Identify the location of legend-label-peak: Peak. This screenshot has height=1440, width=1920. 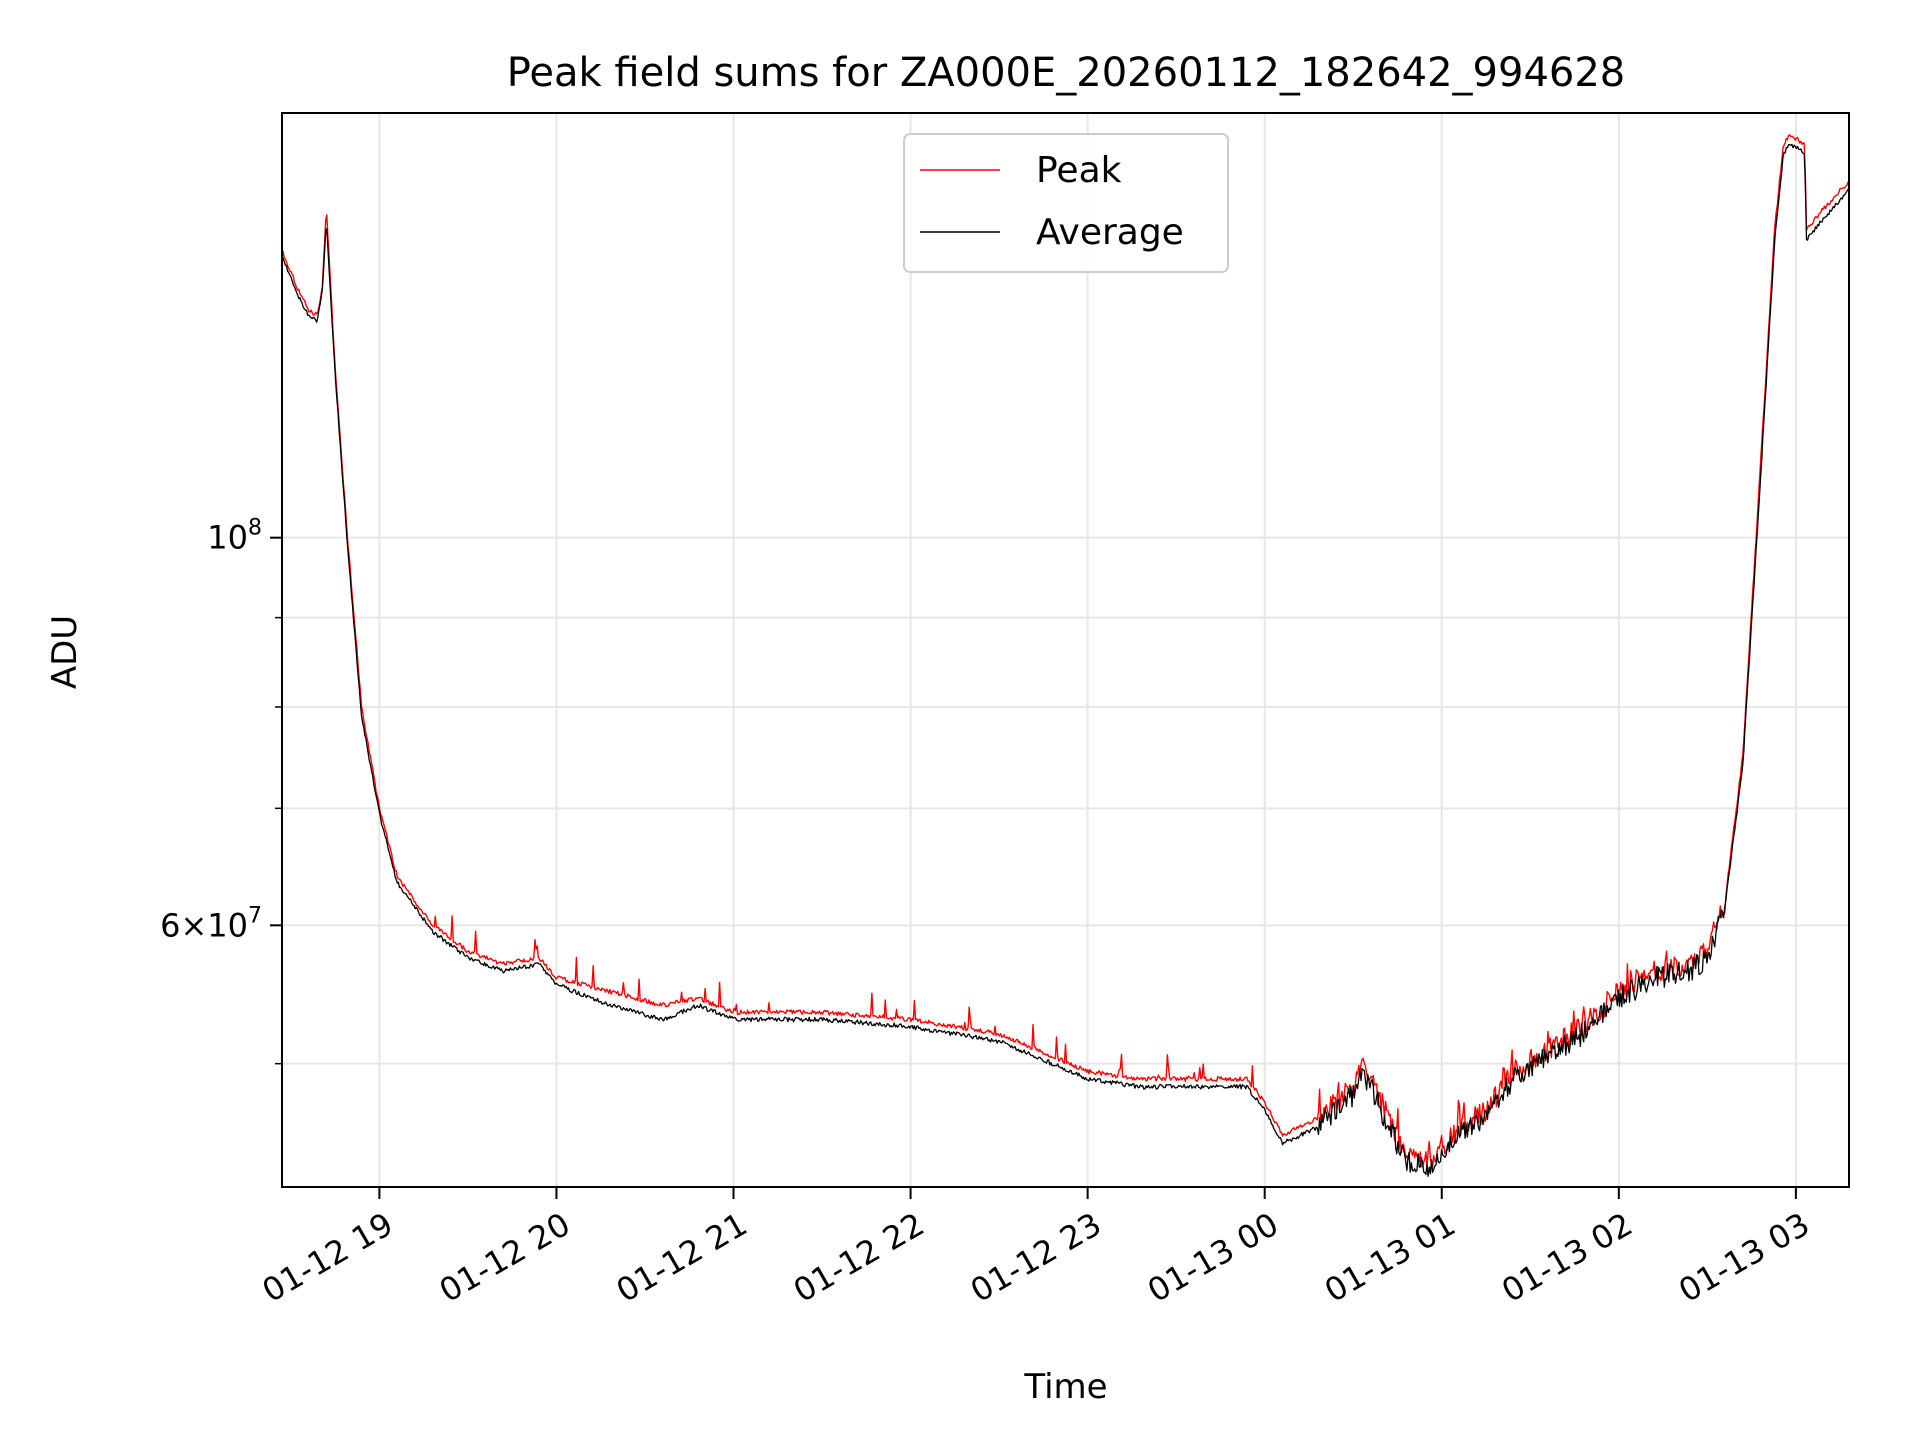
(1079, 170).